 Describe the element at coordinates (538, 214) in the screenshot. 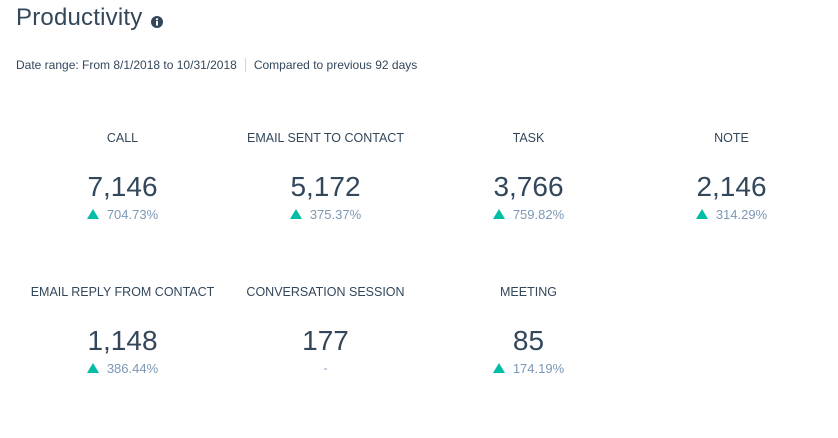

I see `metric-change-value: 759.82%` at that location.